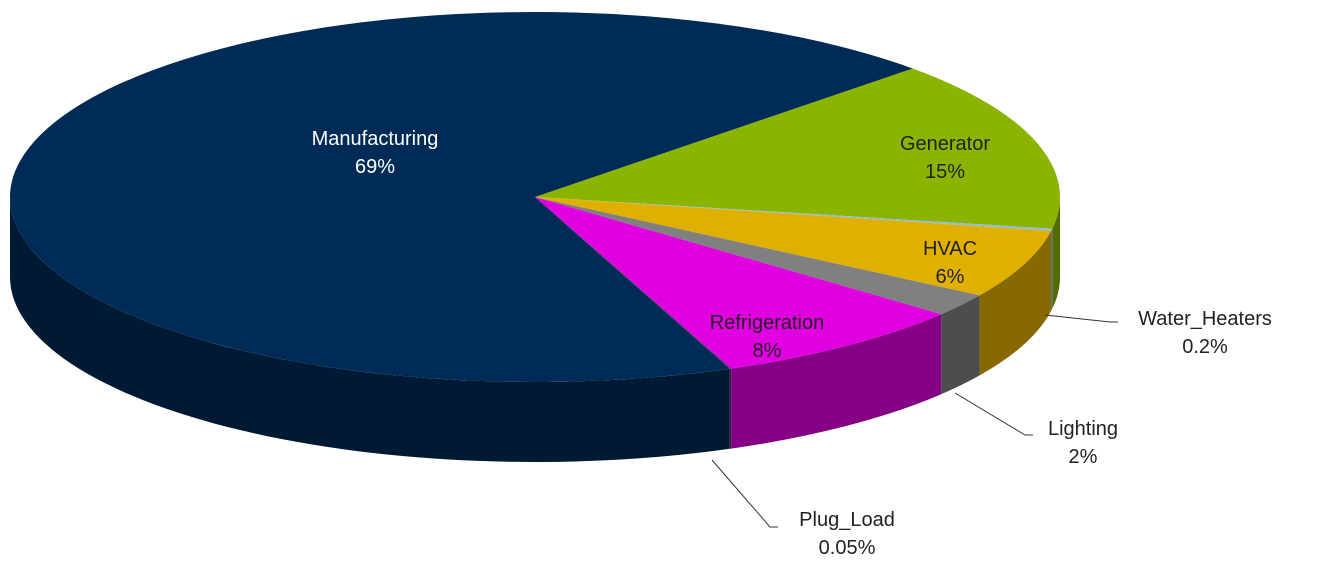 This screenshot has height=561, width=1319. What do you see at coordinates (375, 167) in the screenshot?
I see `slice-value-label: 69%` at bounding box center [375, 167].